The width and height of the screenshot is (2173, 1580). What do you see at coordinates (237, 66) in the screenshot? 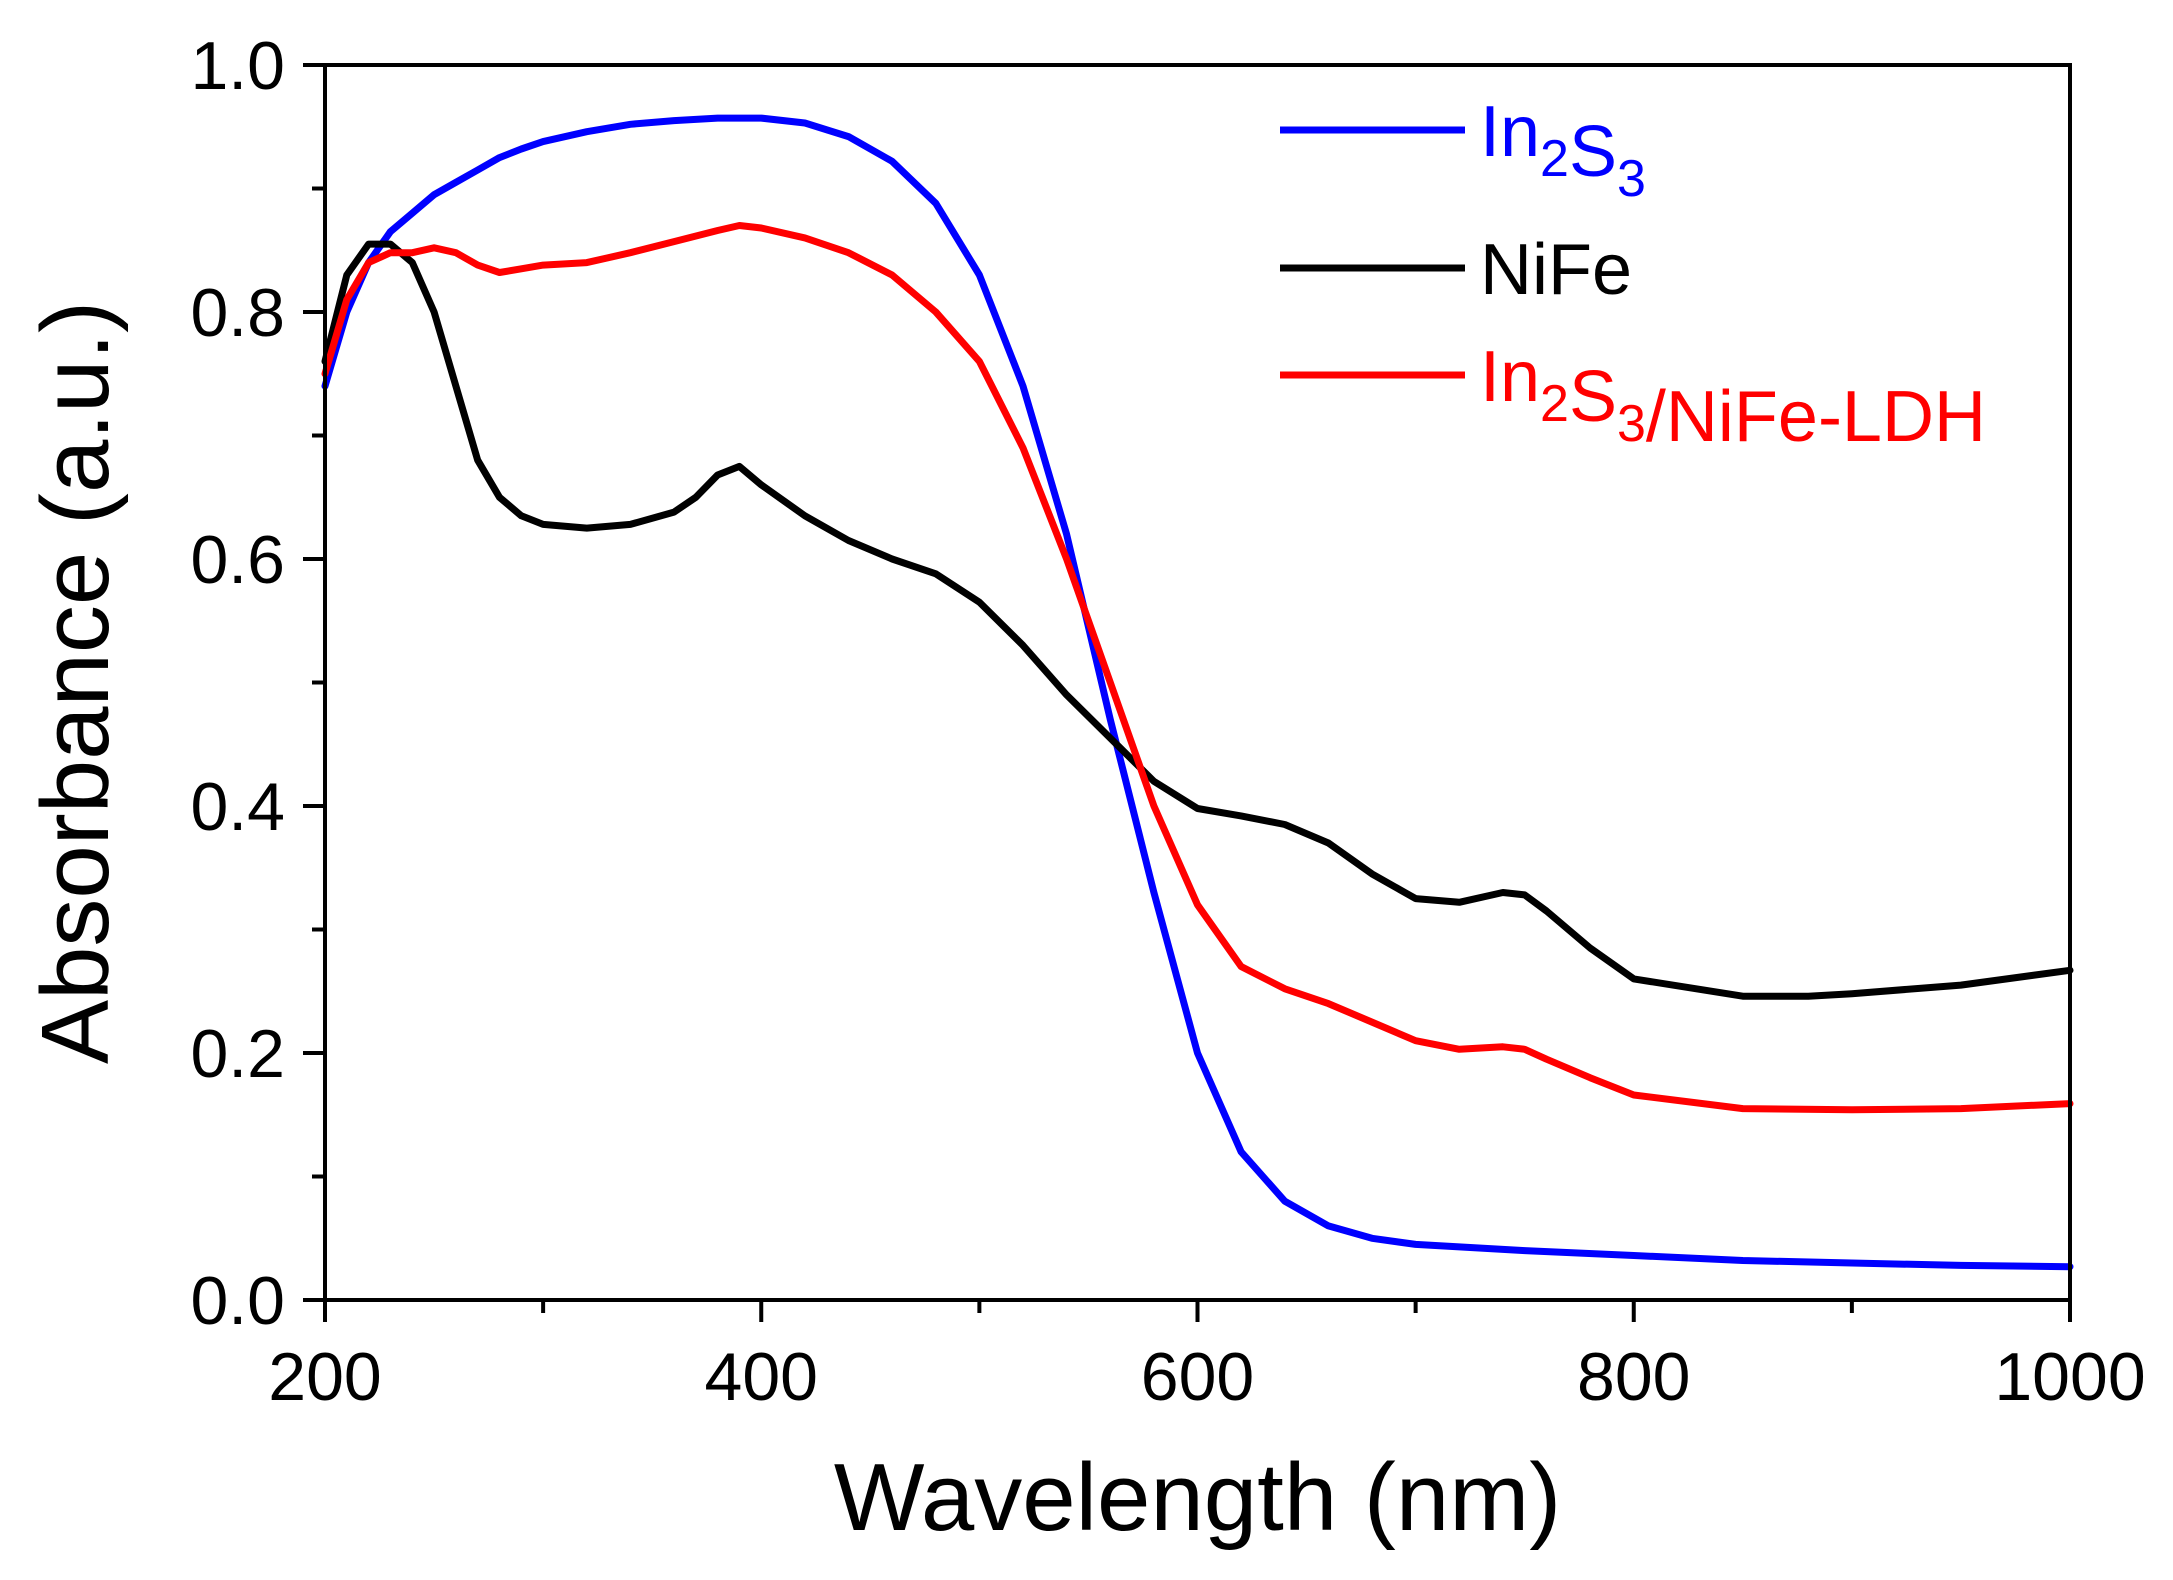
I see `y-tick-label: 1.0` at bounding box center [237, 66].